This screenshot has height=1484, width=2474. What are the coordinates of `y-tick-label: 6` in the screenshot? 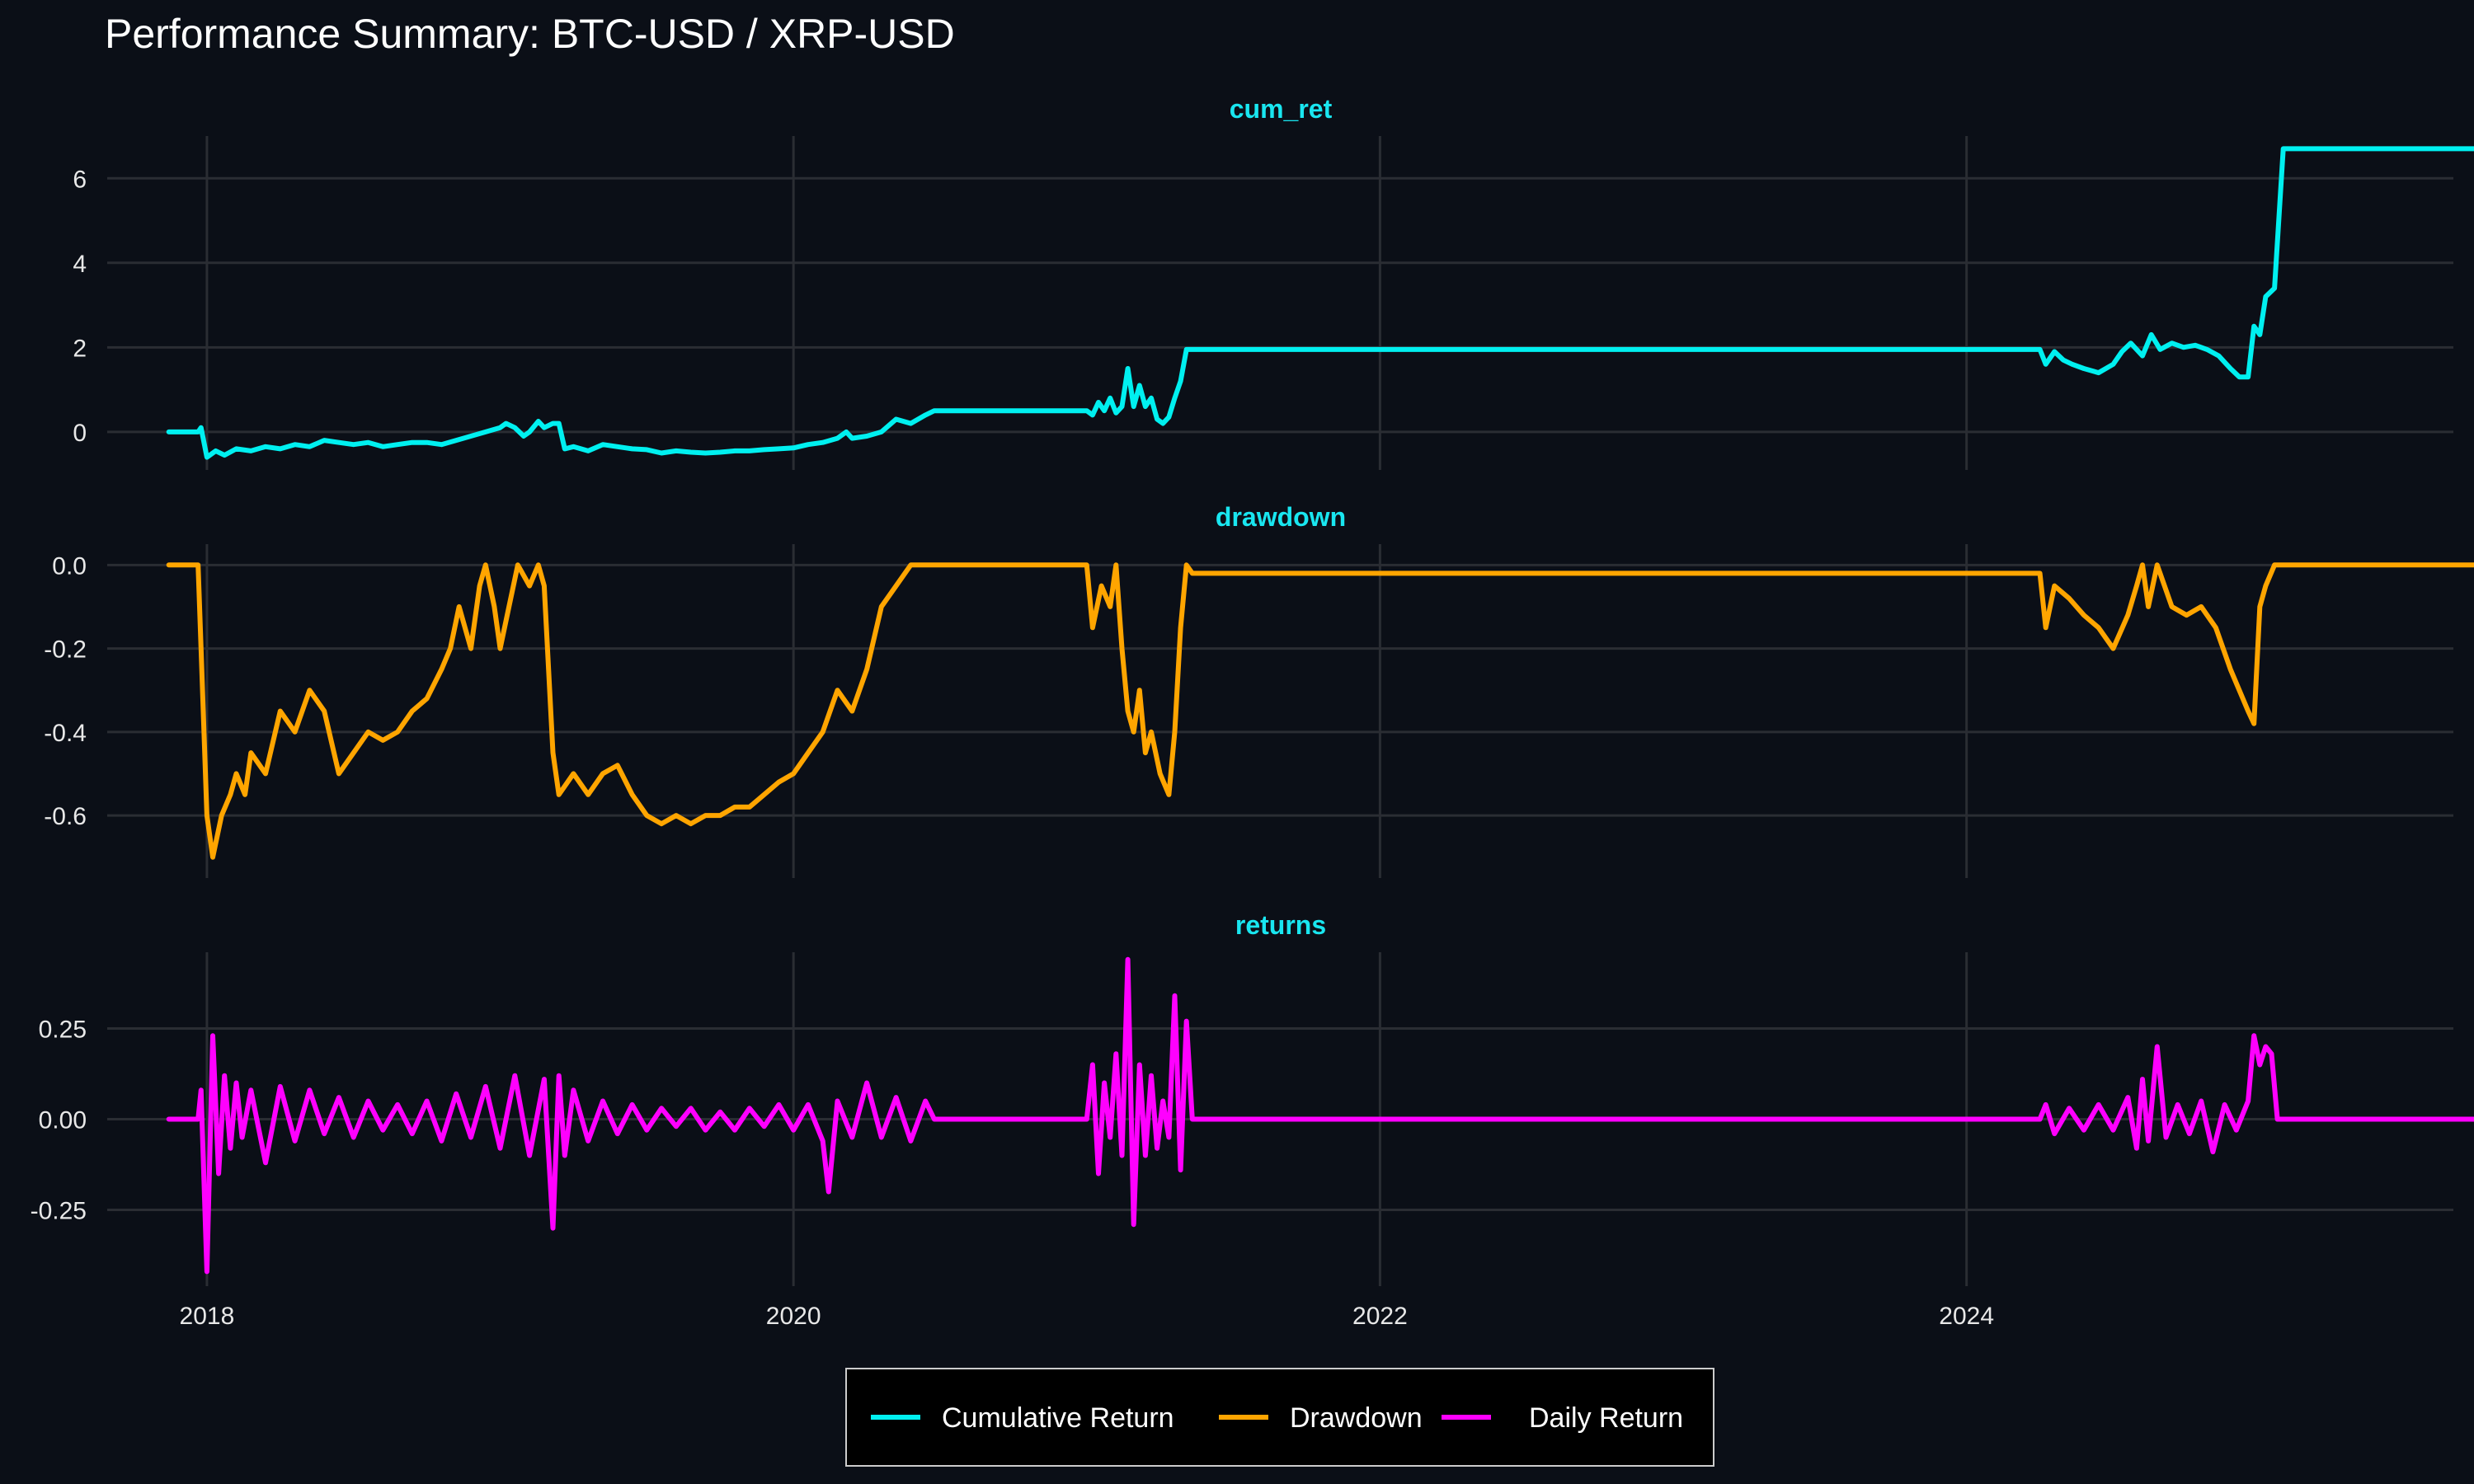 It's located at (80, 179).